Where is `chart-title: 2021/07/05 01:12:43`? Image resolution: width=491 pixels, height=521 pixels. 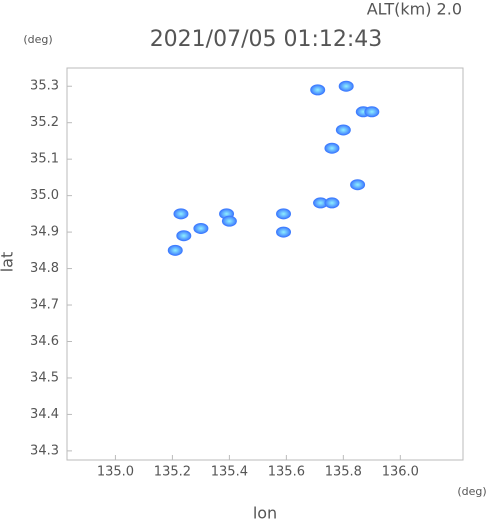 chart-title: 2021/07/05 01:12:43 is located at coordinates (266, 39).